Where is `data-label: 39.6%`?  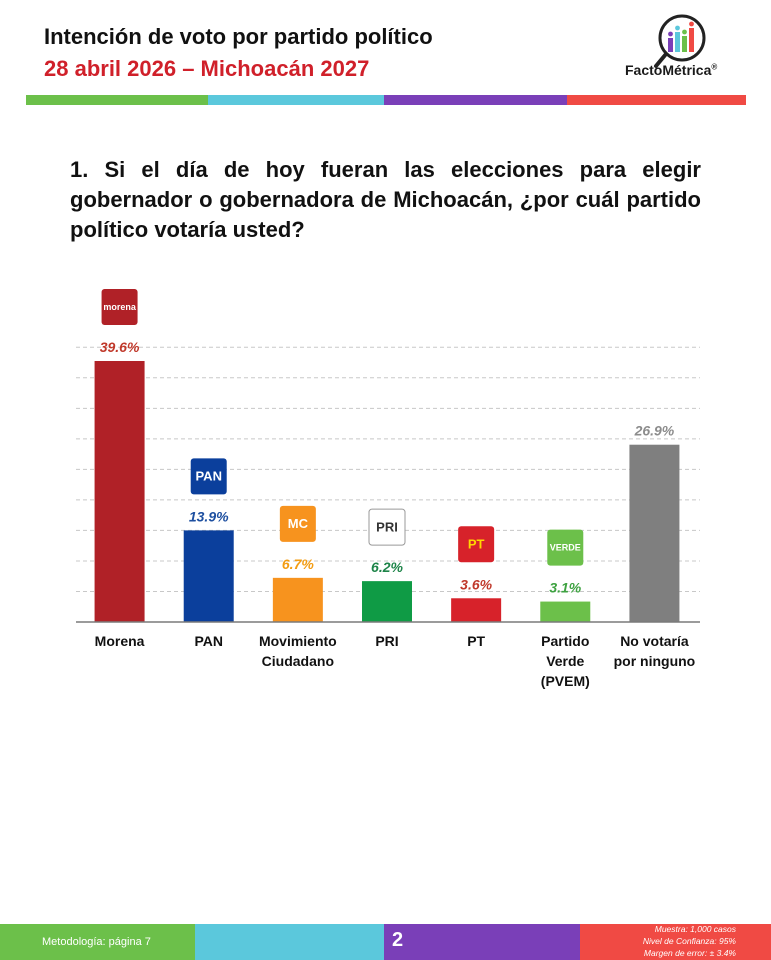 data-label: 39.6% is located at coordinates (120, 347).